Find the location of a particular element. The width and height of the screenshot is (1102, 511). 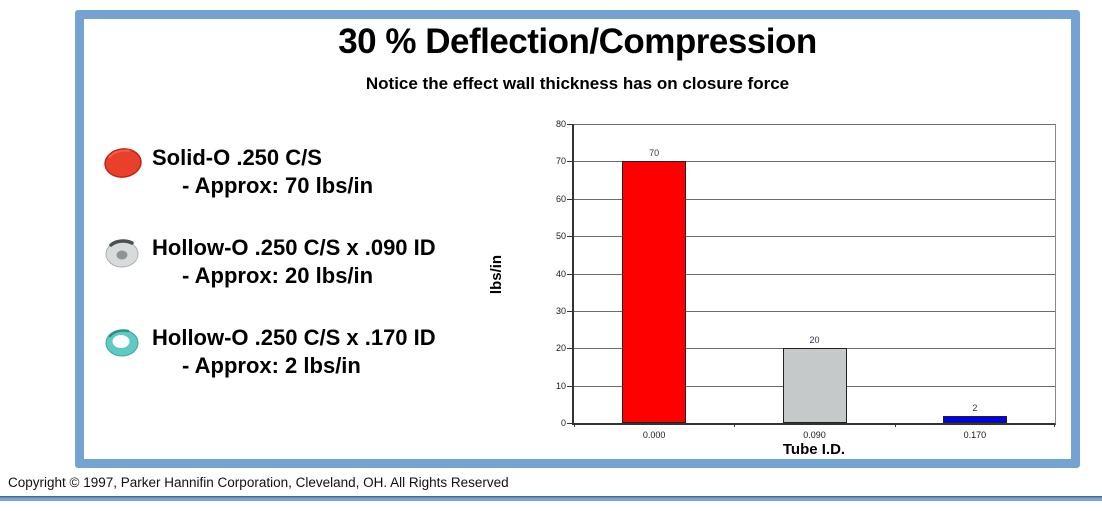

y-tick-label: 80 is located at coordinates (560, 124).